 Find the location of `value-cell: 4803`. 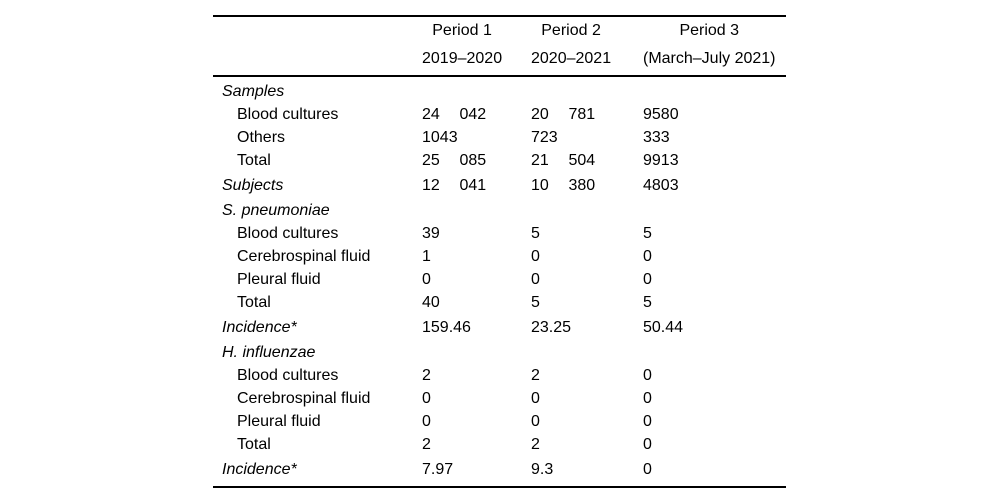

value-cell: 4803 is located at coordinates (661, 185).